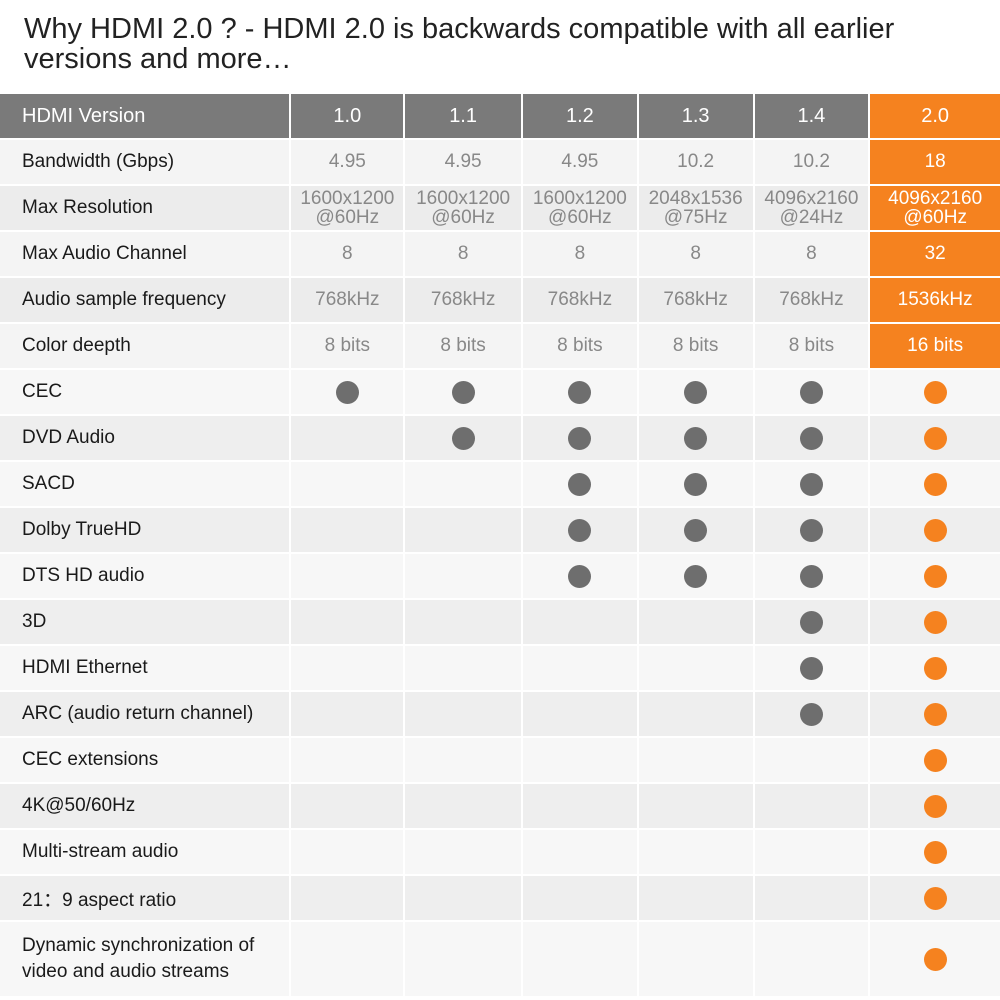 The image size is (1000, 1000). I want to click on table-header-row: HDMI Version 1.0 1.1 1.2 1.3 1.4 2.0, so click(500, 116).